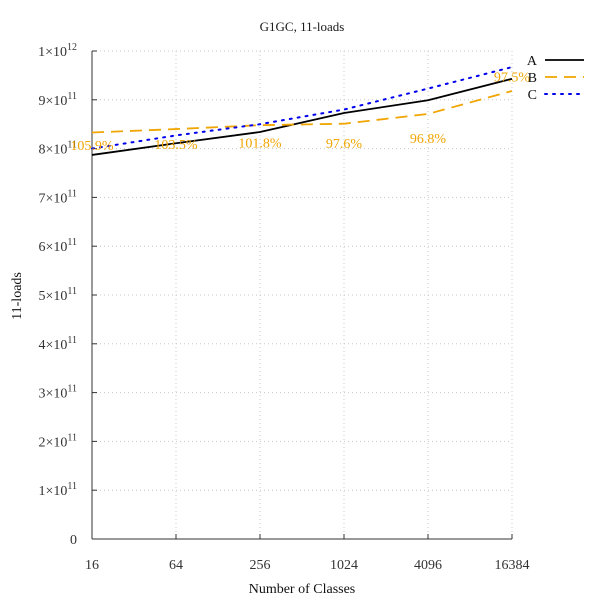  I want to click on legend: ABC, so click(556, 78).